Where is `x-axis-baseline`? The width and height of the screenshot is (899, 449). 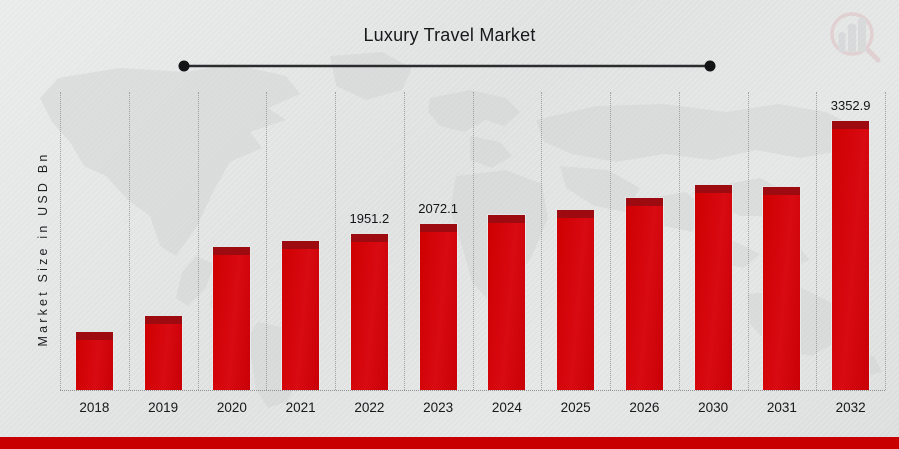 x-axis-baseline is located at coordinates (472, 390).